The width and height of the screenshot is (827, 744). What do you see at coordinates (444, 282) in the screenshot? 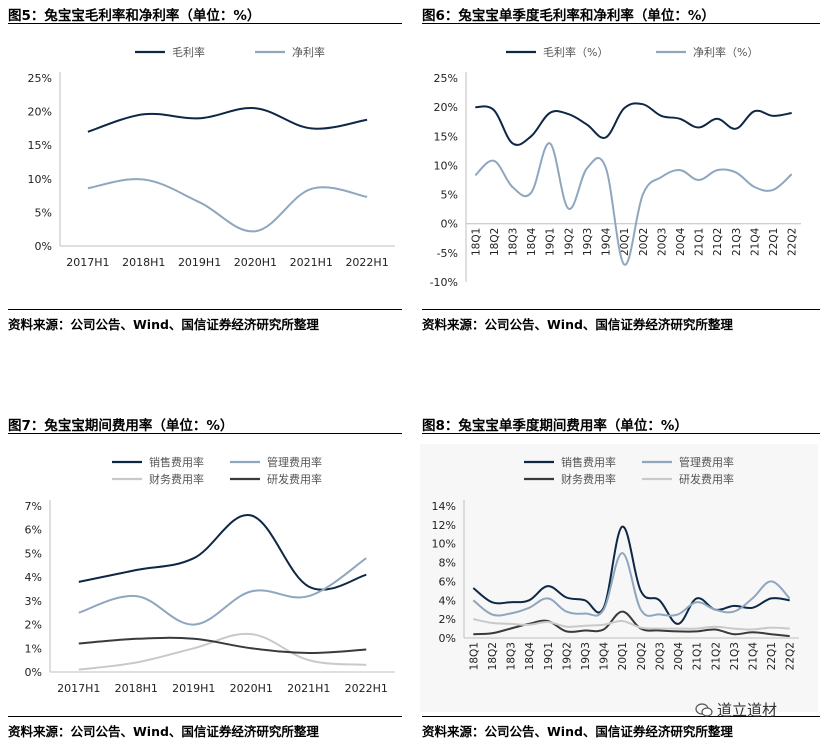
I see `y-tick-label: -10%` at bounding box center [444, 282].